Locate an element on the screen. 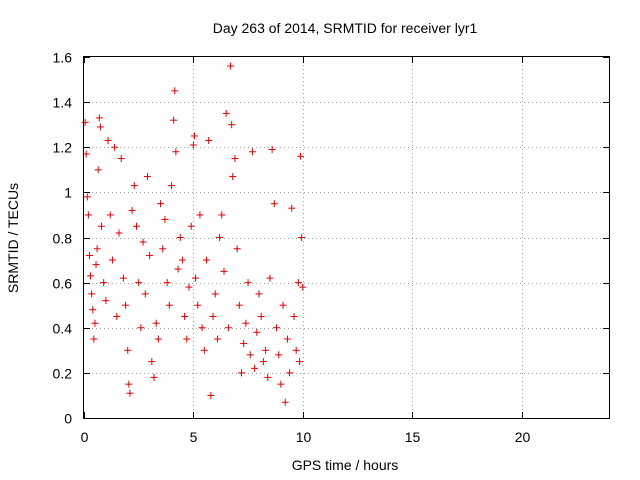 This screenshot has height=480, width=640. y-tick-label: 0.8 is located at coordinates (63, 239).